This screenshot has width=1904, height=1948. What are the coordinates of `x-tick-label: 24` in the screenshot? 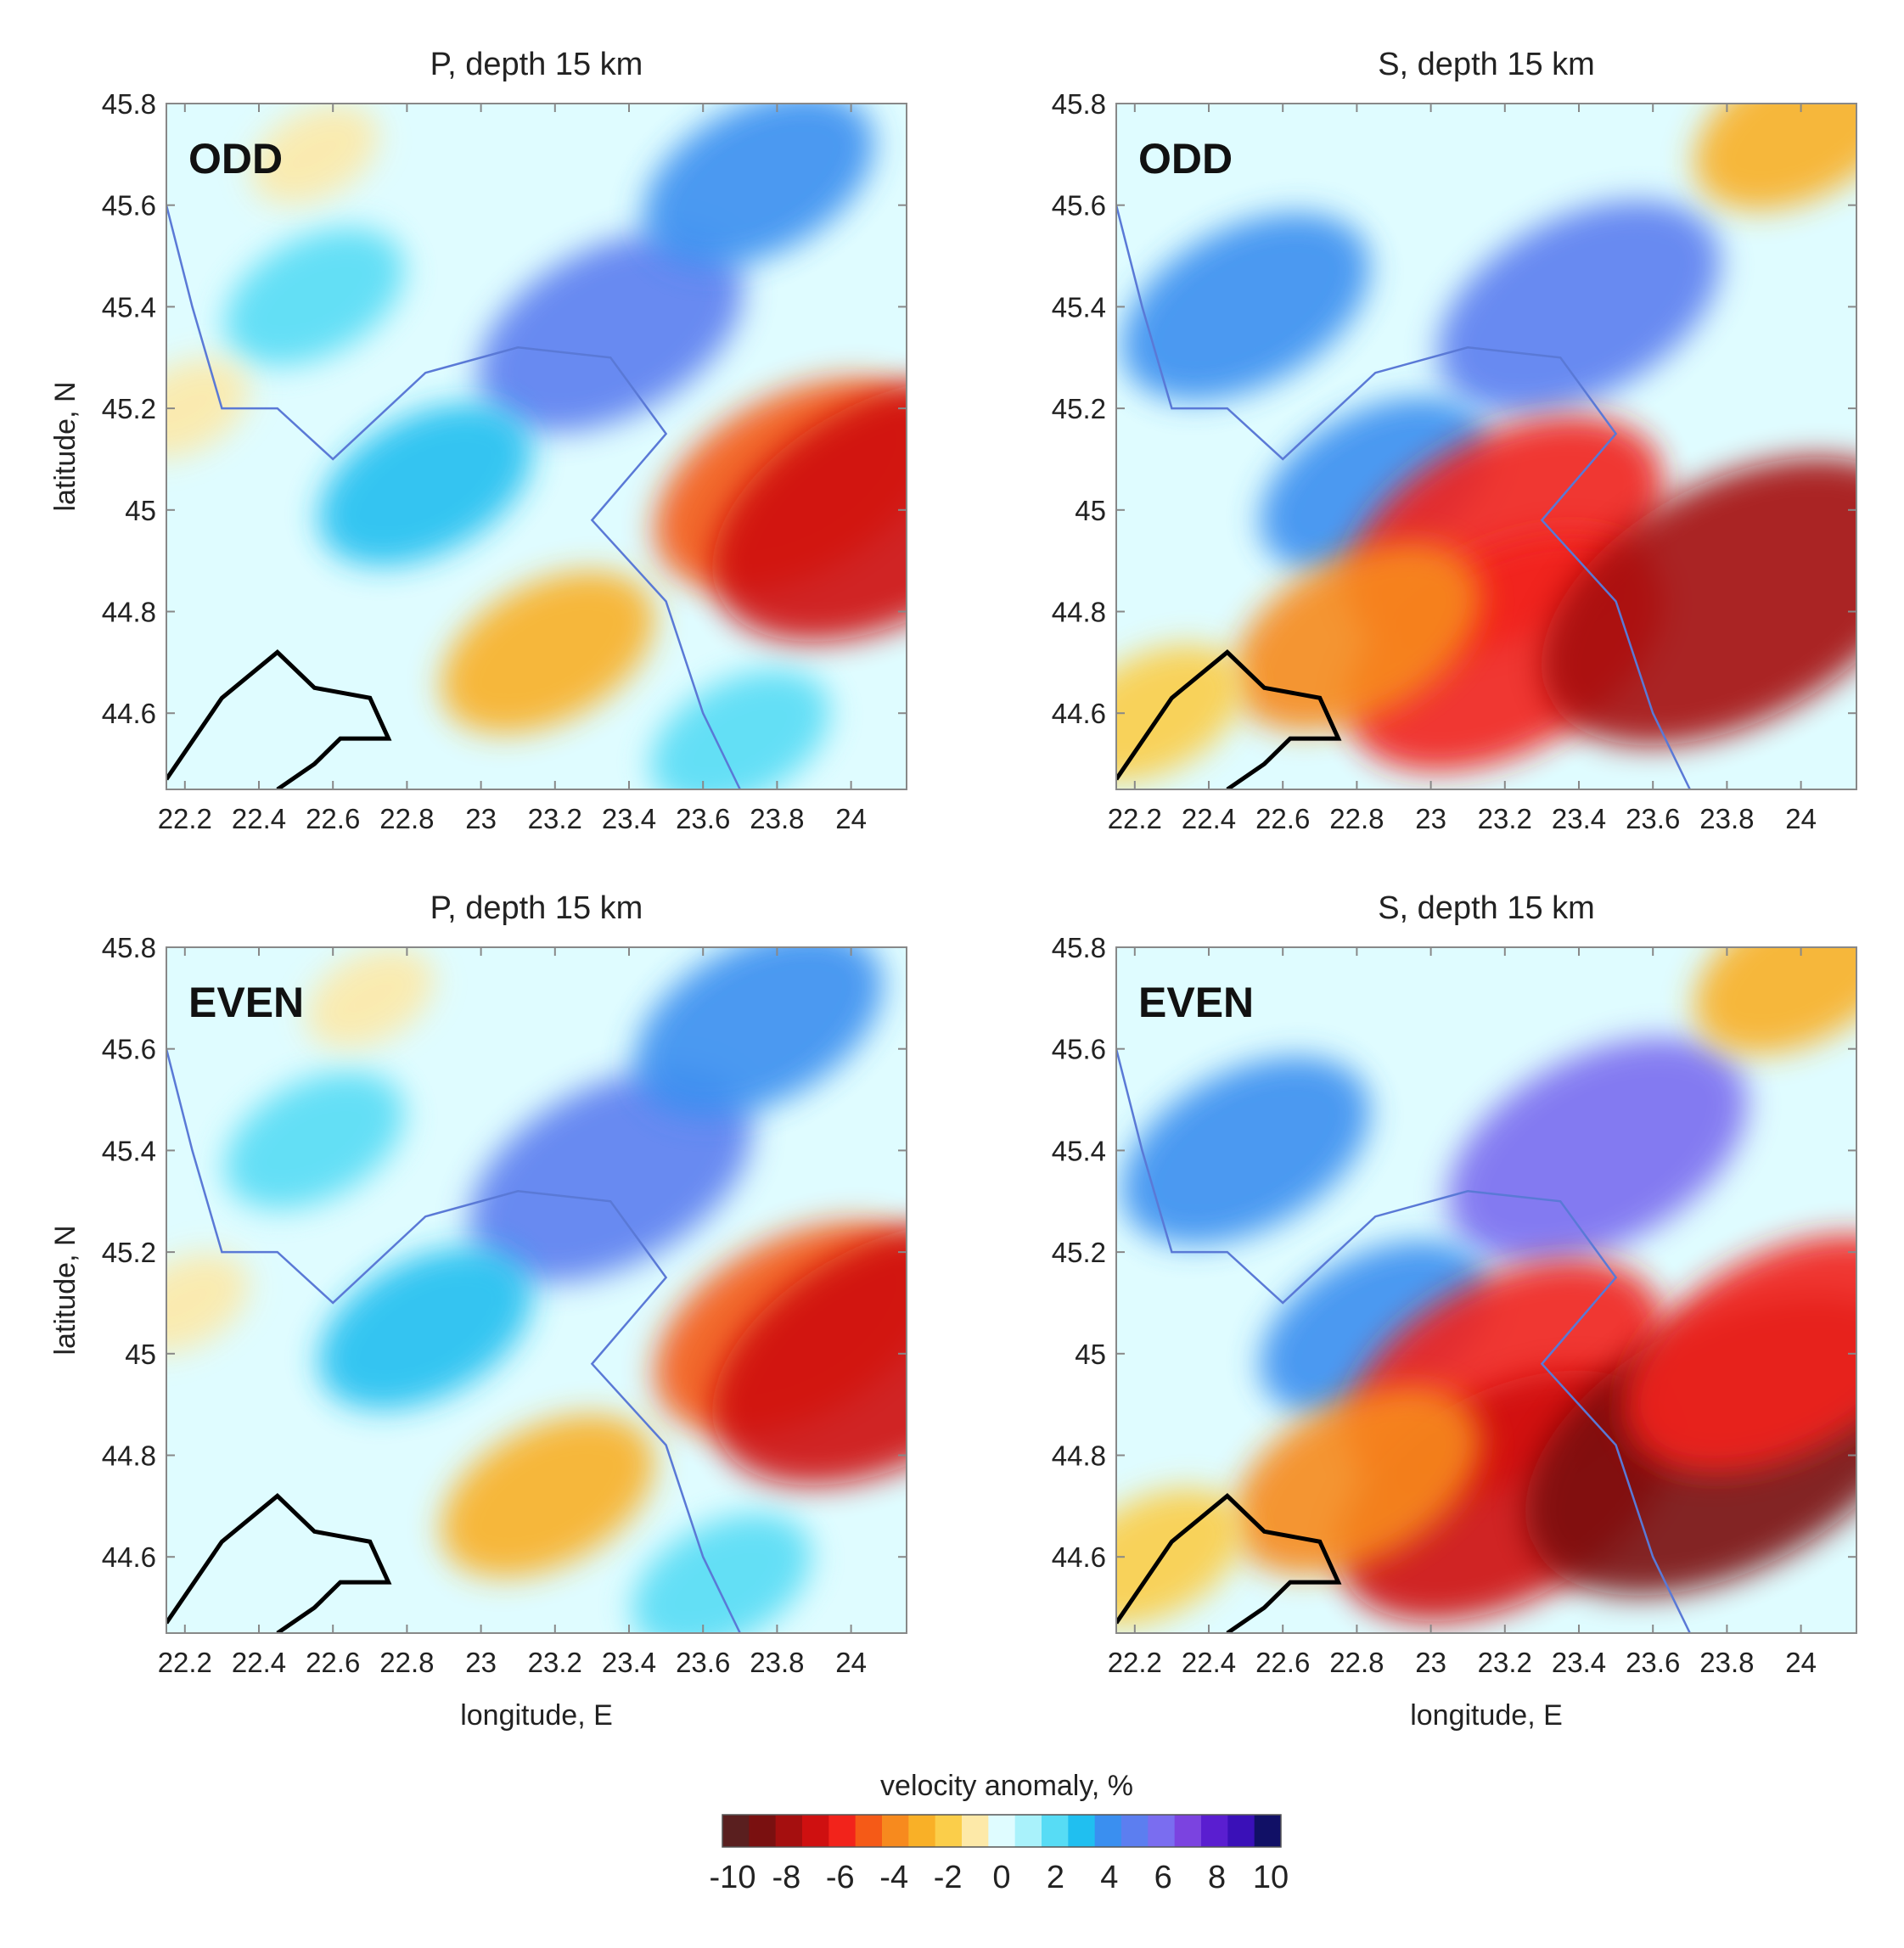 It's located at (1801, 1662).